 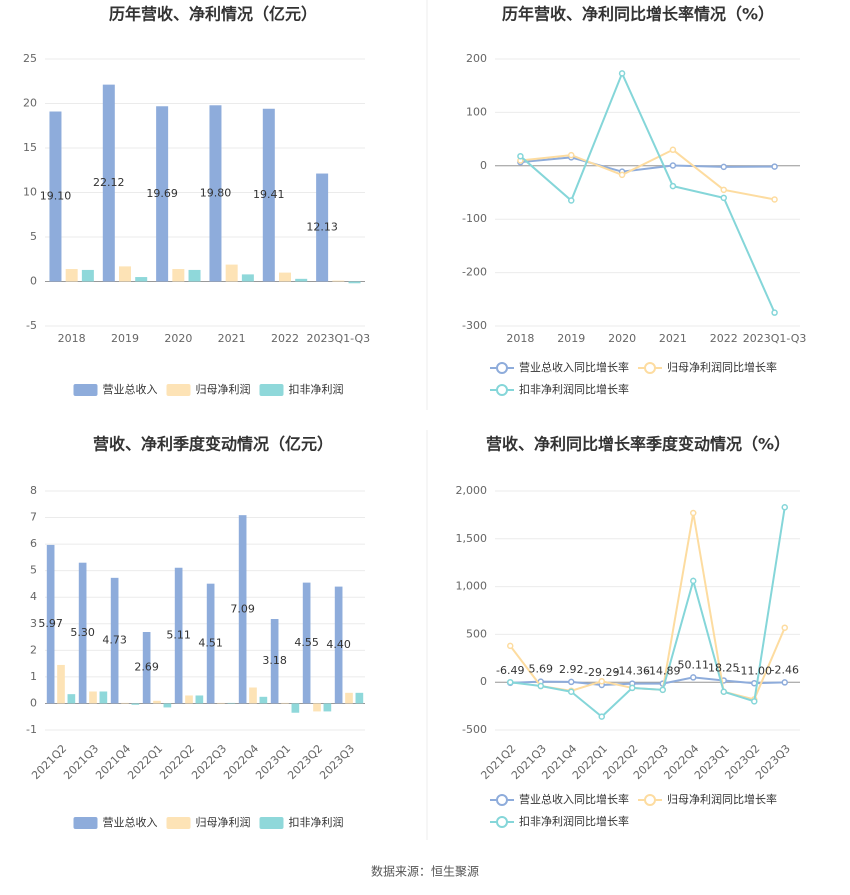 What do you see at coordinates (30, 58) in the screenshot?
I see `y-tick-label: 25` at bounding box center [30, 58].